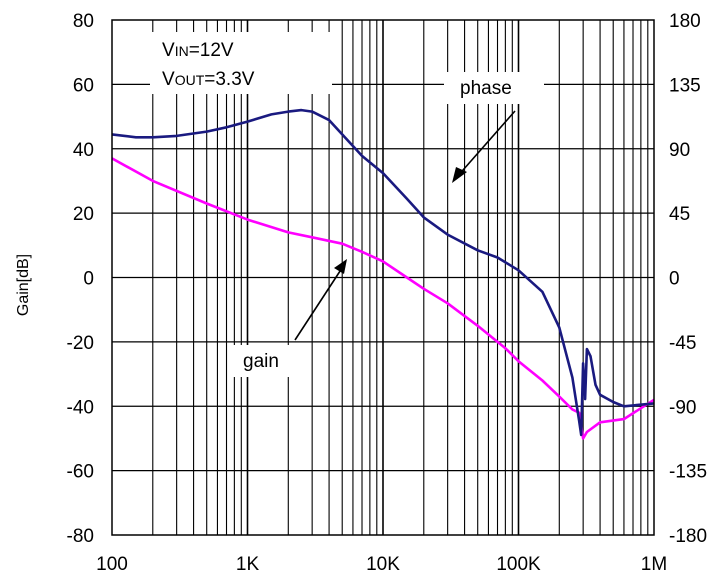  I want to click on phase-arrowhead, so click(459, 175).